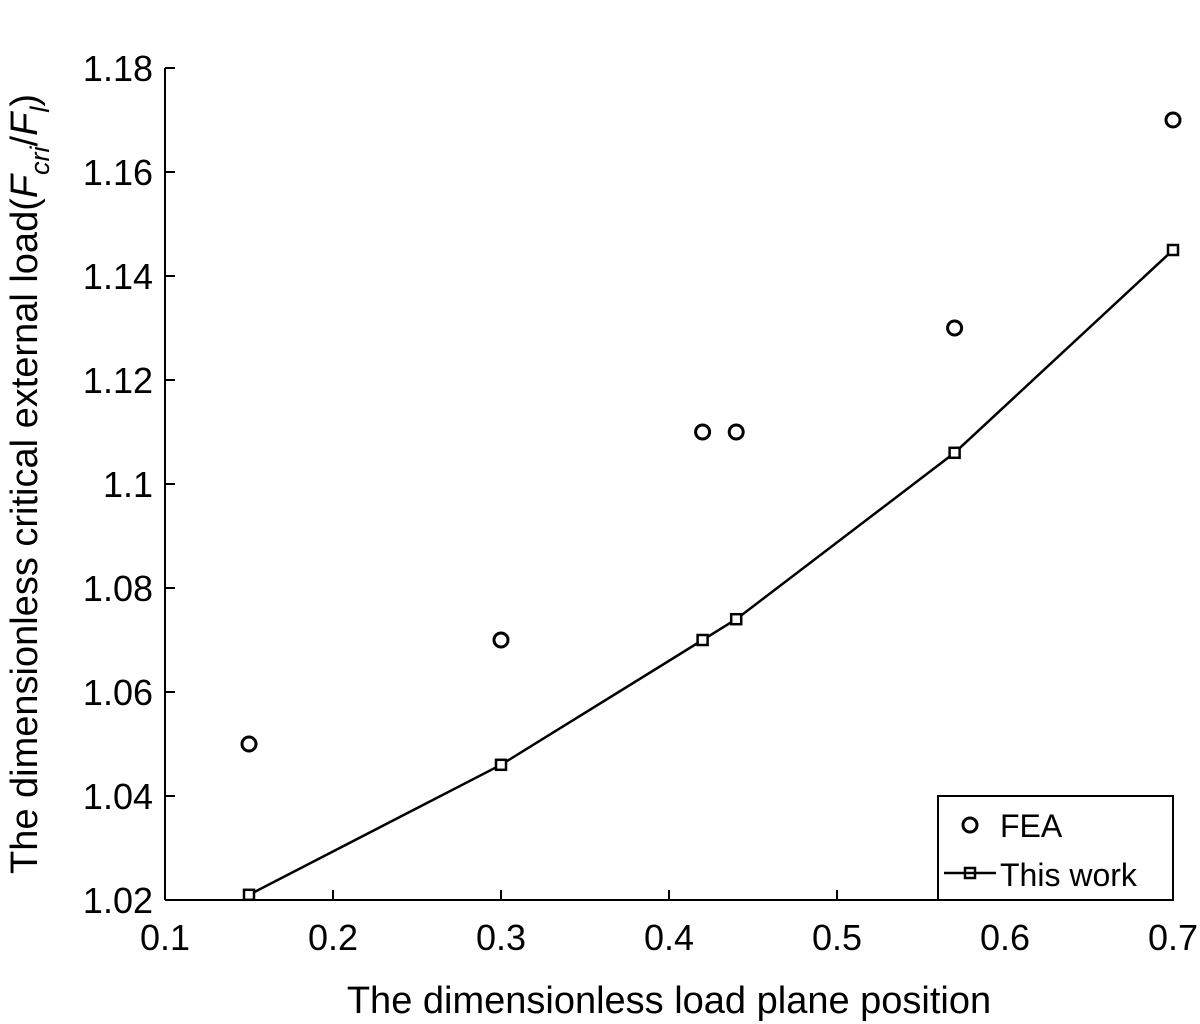 This screenshot has height=1024, width=1200. I want to click on y-tick-label: 1.08, so click(118, 588).